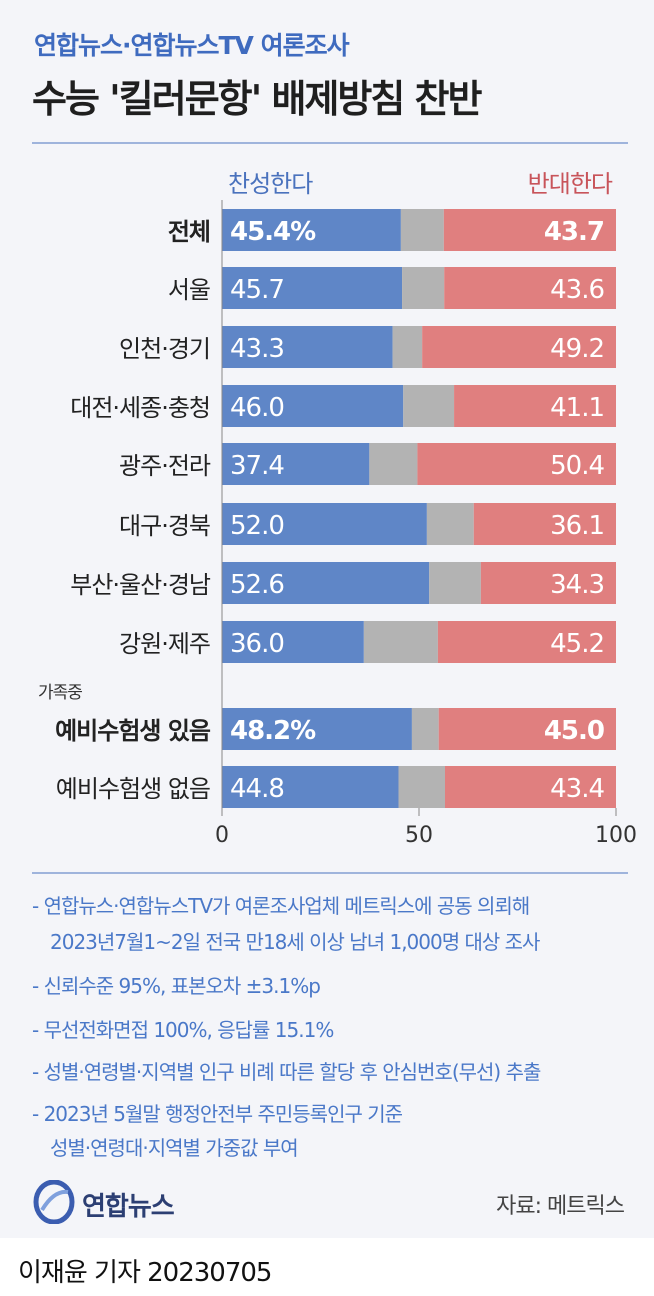  Describe the element at coordinates (257, 349) in the screenshot. I see `data-label-agree: 43.3` at that location.